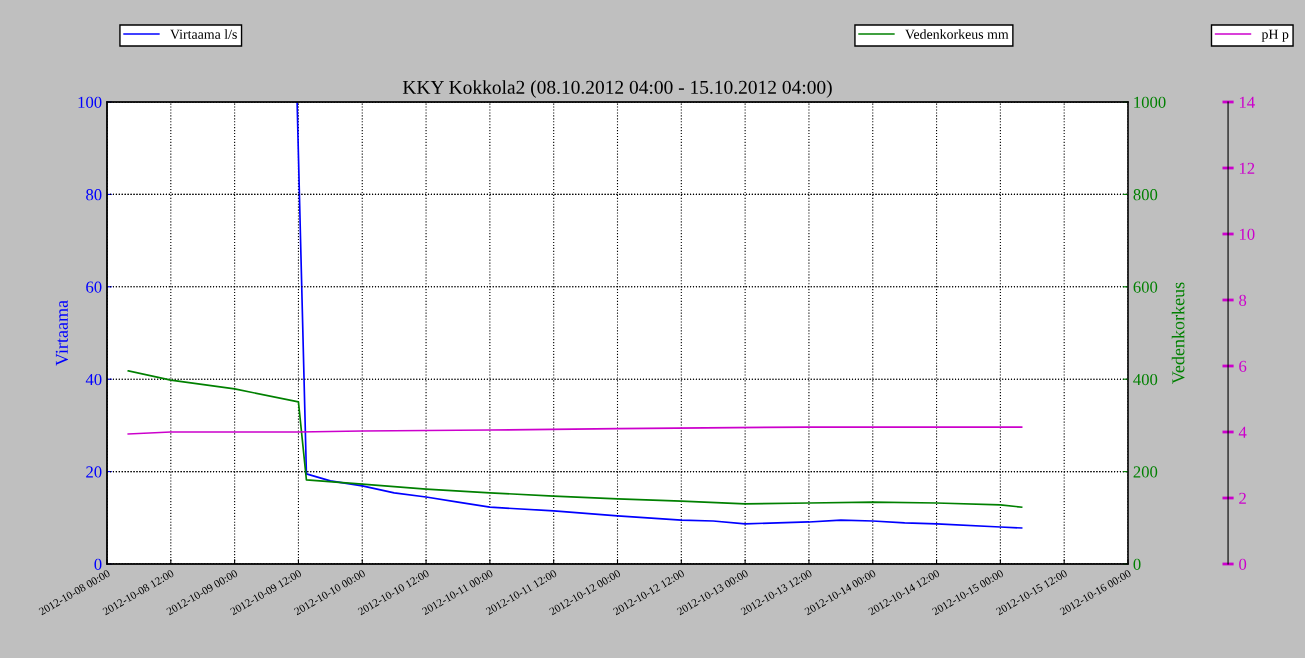  Describe the element at coordinates (203, 34) in the screenshot. I see `legend-label: Virtaama l/s` at that location.